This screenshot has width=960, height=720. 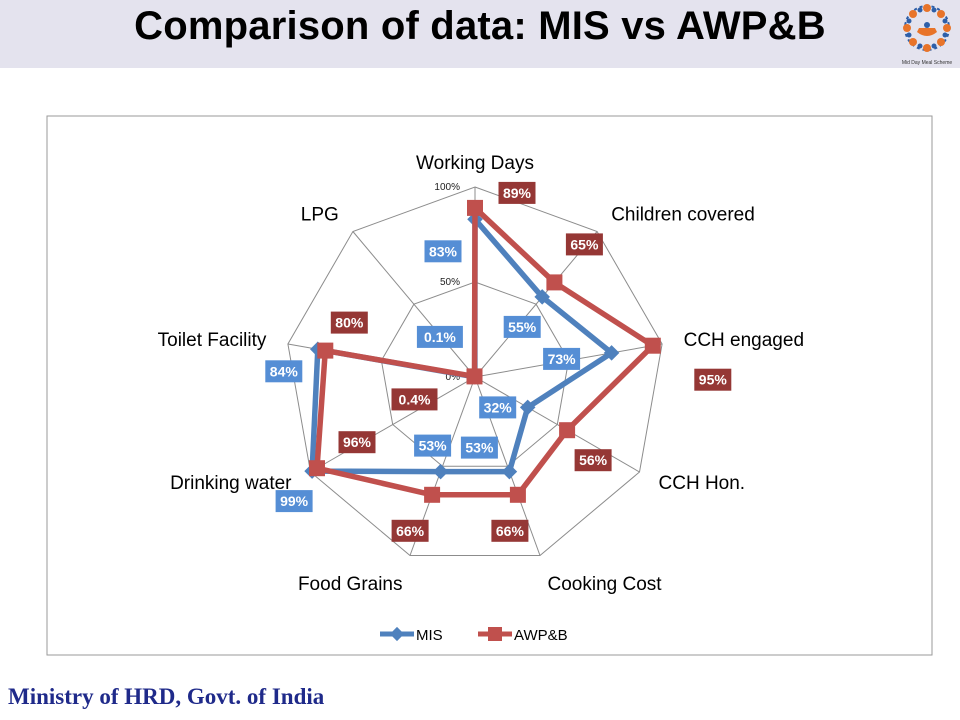 I want to click on data-label-awpb: 65%, so click(x=584, y=244).